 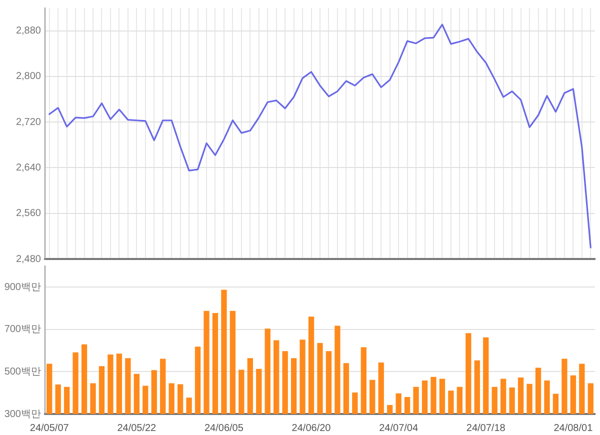 I want to click on x-tick-label: 24/07/18, so click(x=486, y=428).